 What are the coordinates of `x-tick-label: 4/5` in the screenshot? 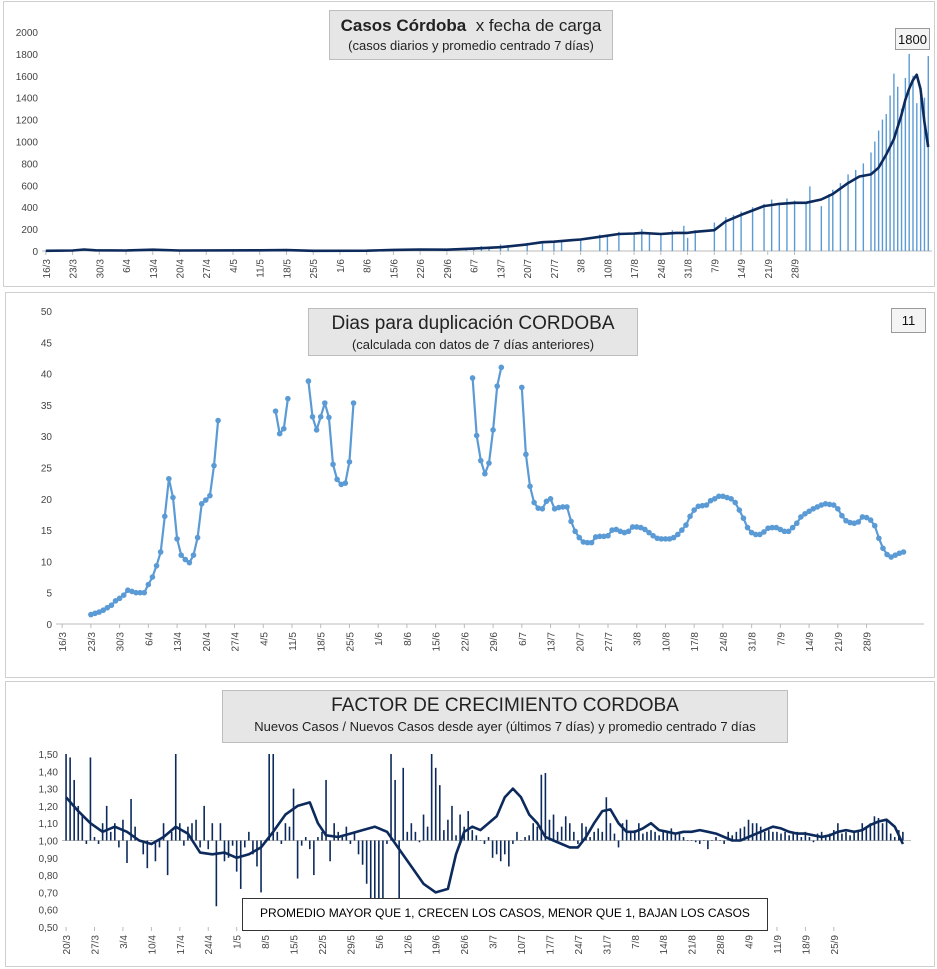 It's located at (264, 639).